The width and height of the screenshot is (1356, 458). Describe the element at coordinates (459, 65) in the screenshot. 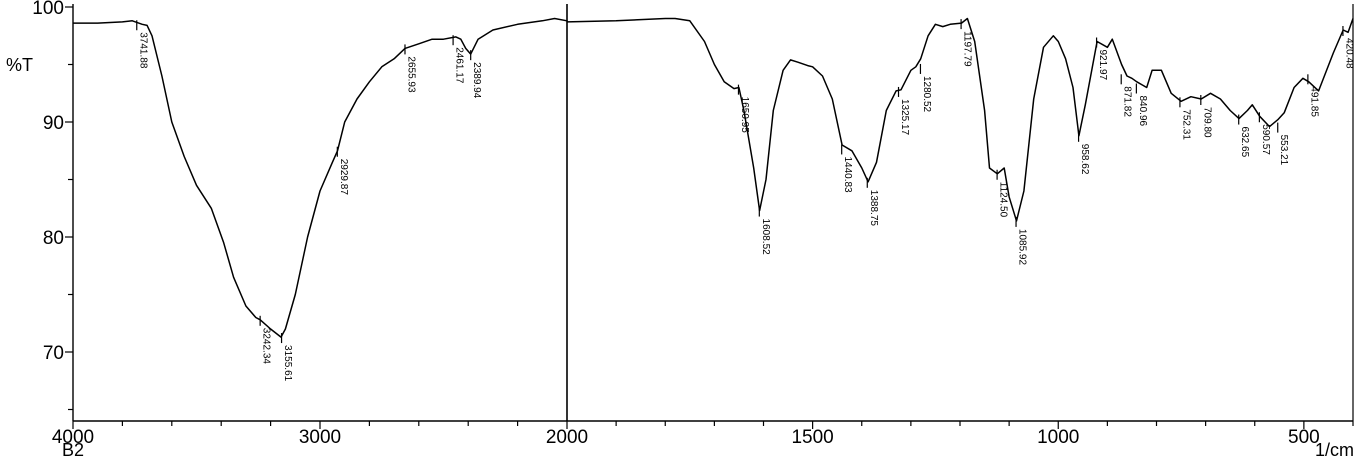

I see `peak-label: 2461.17` at that location.